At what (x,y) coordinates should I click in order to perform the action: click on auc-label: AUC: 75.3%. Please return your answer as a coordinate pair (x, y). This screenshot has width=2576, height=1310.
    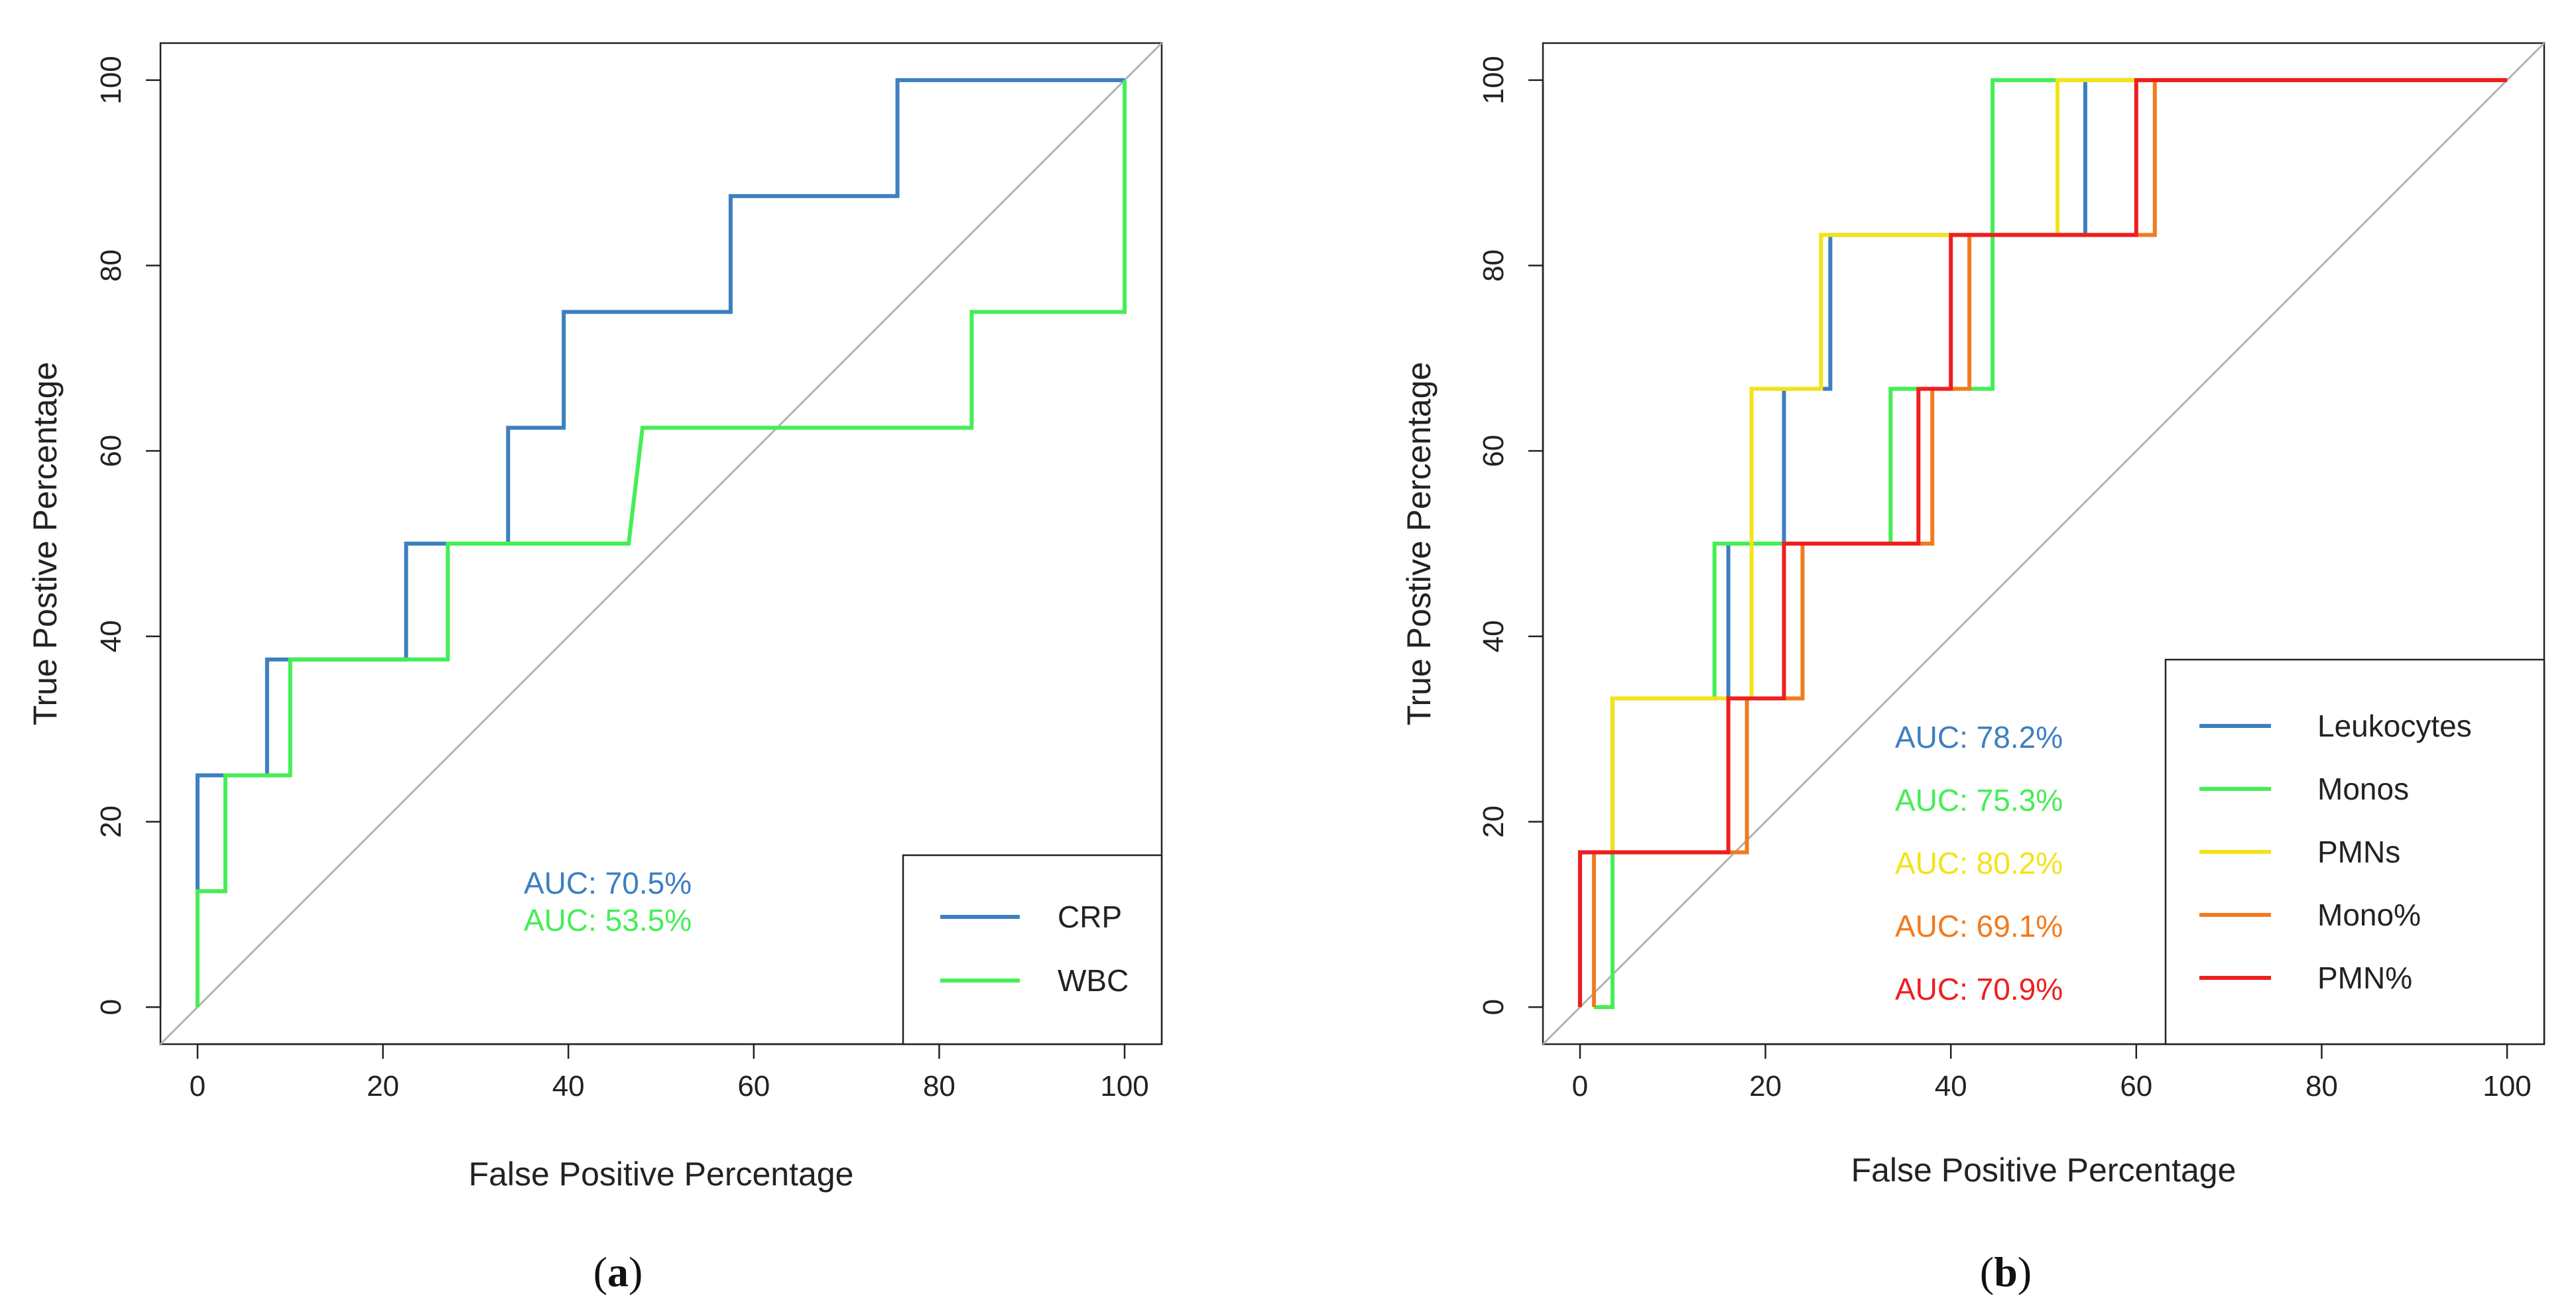
    Looking at the image, I should click on (1979, 800).